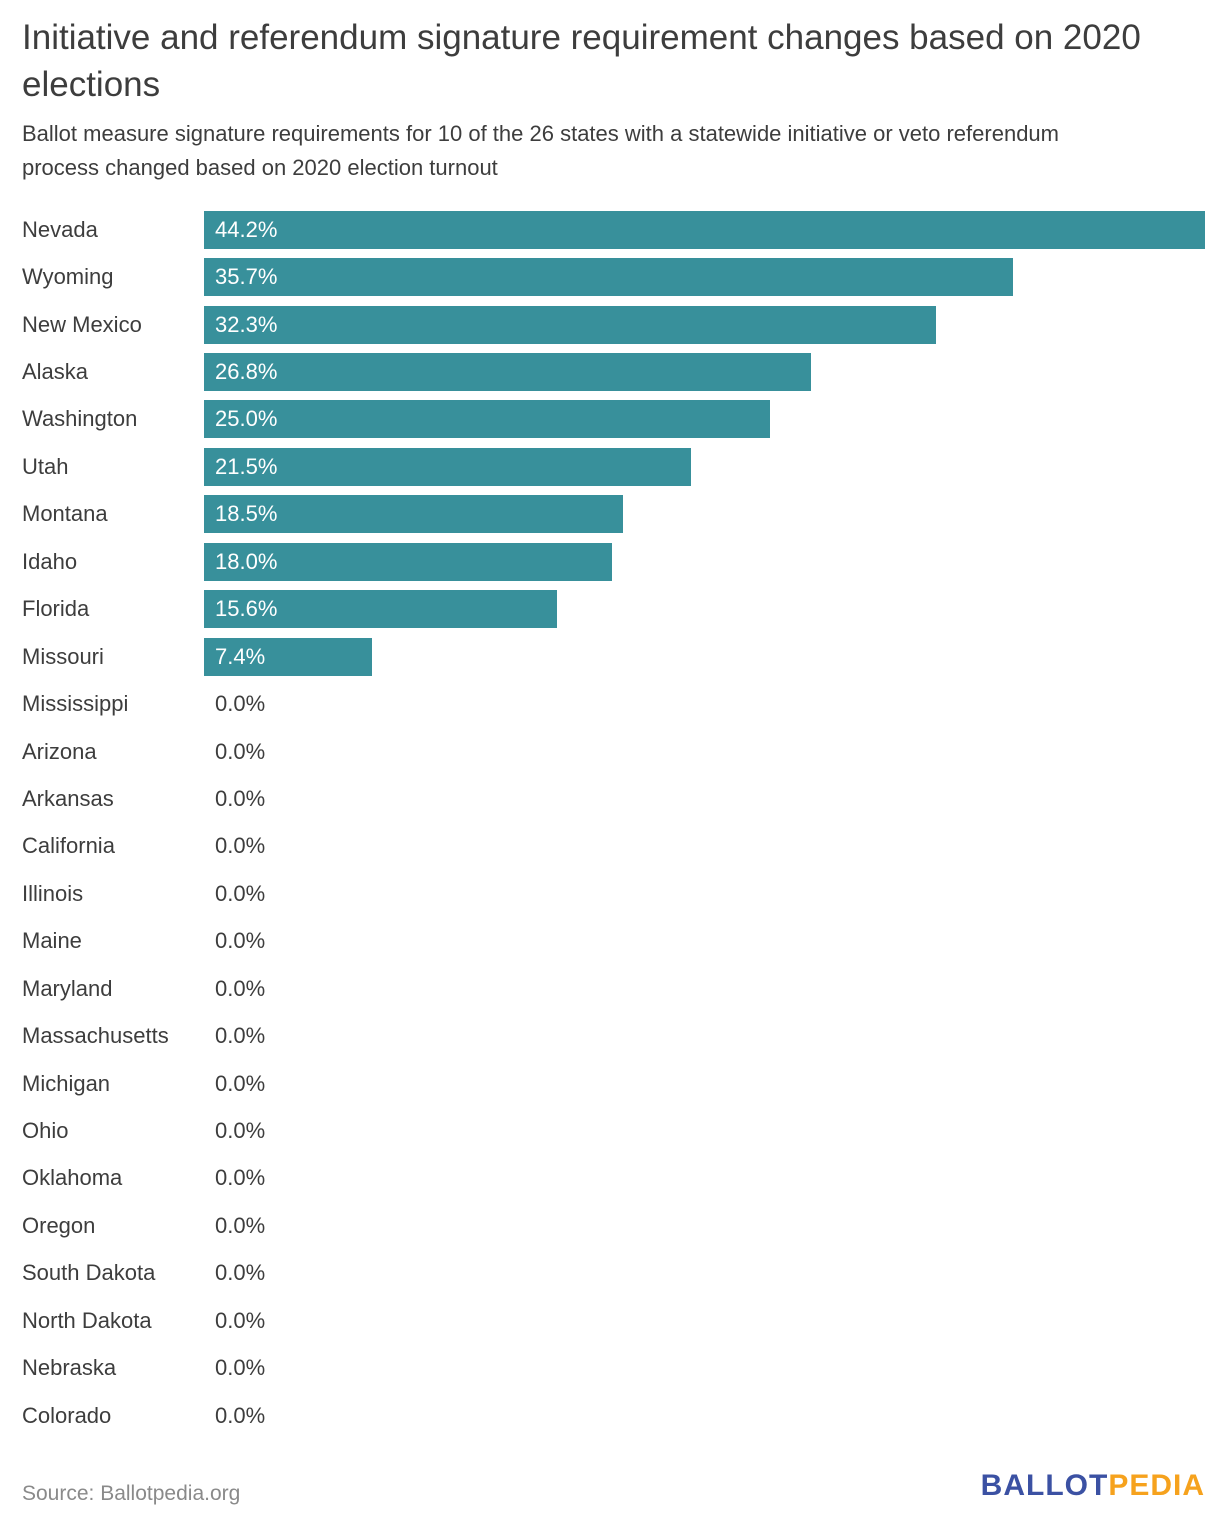 This screenshot has width=1226, height=1536. Describe the element at coordinates (95, 1036) in the screenshot. I see `state-label: Massachusetts` at that location.